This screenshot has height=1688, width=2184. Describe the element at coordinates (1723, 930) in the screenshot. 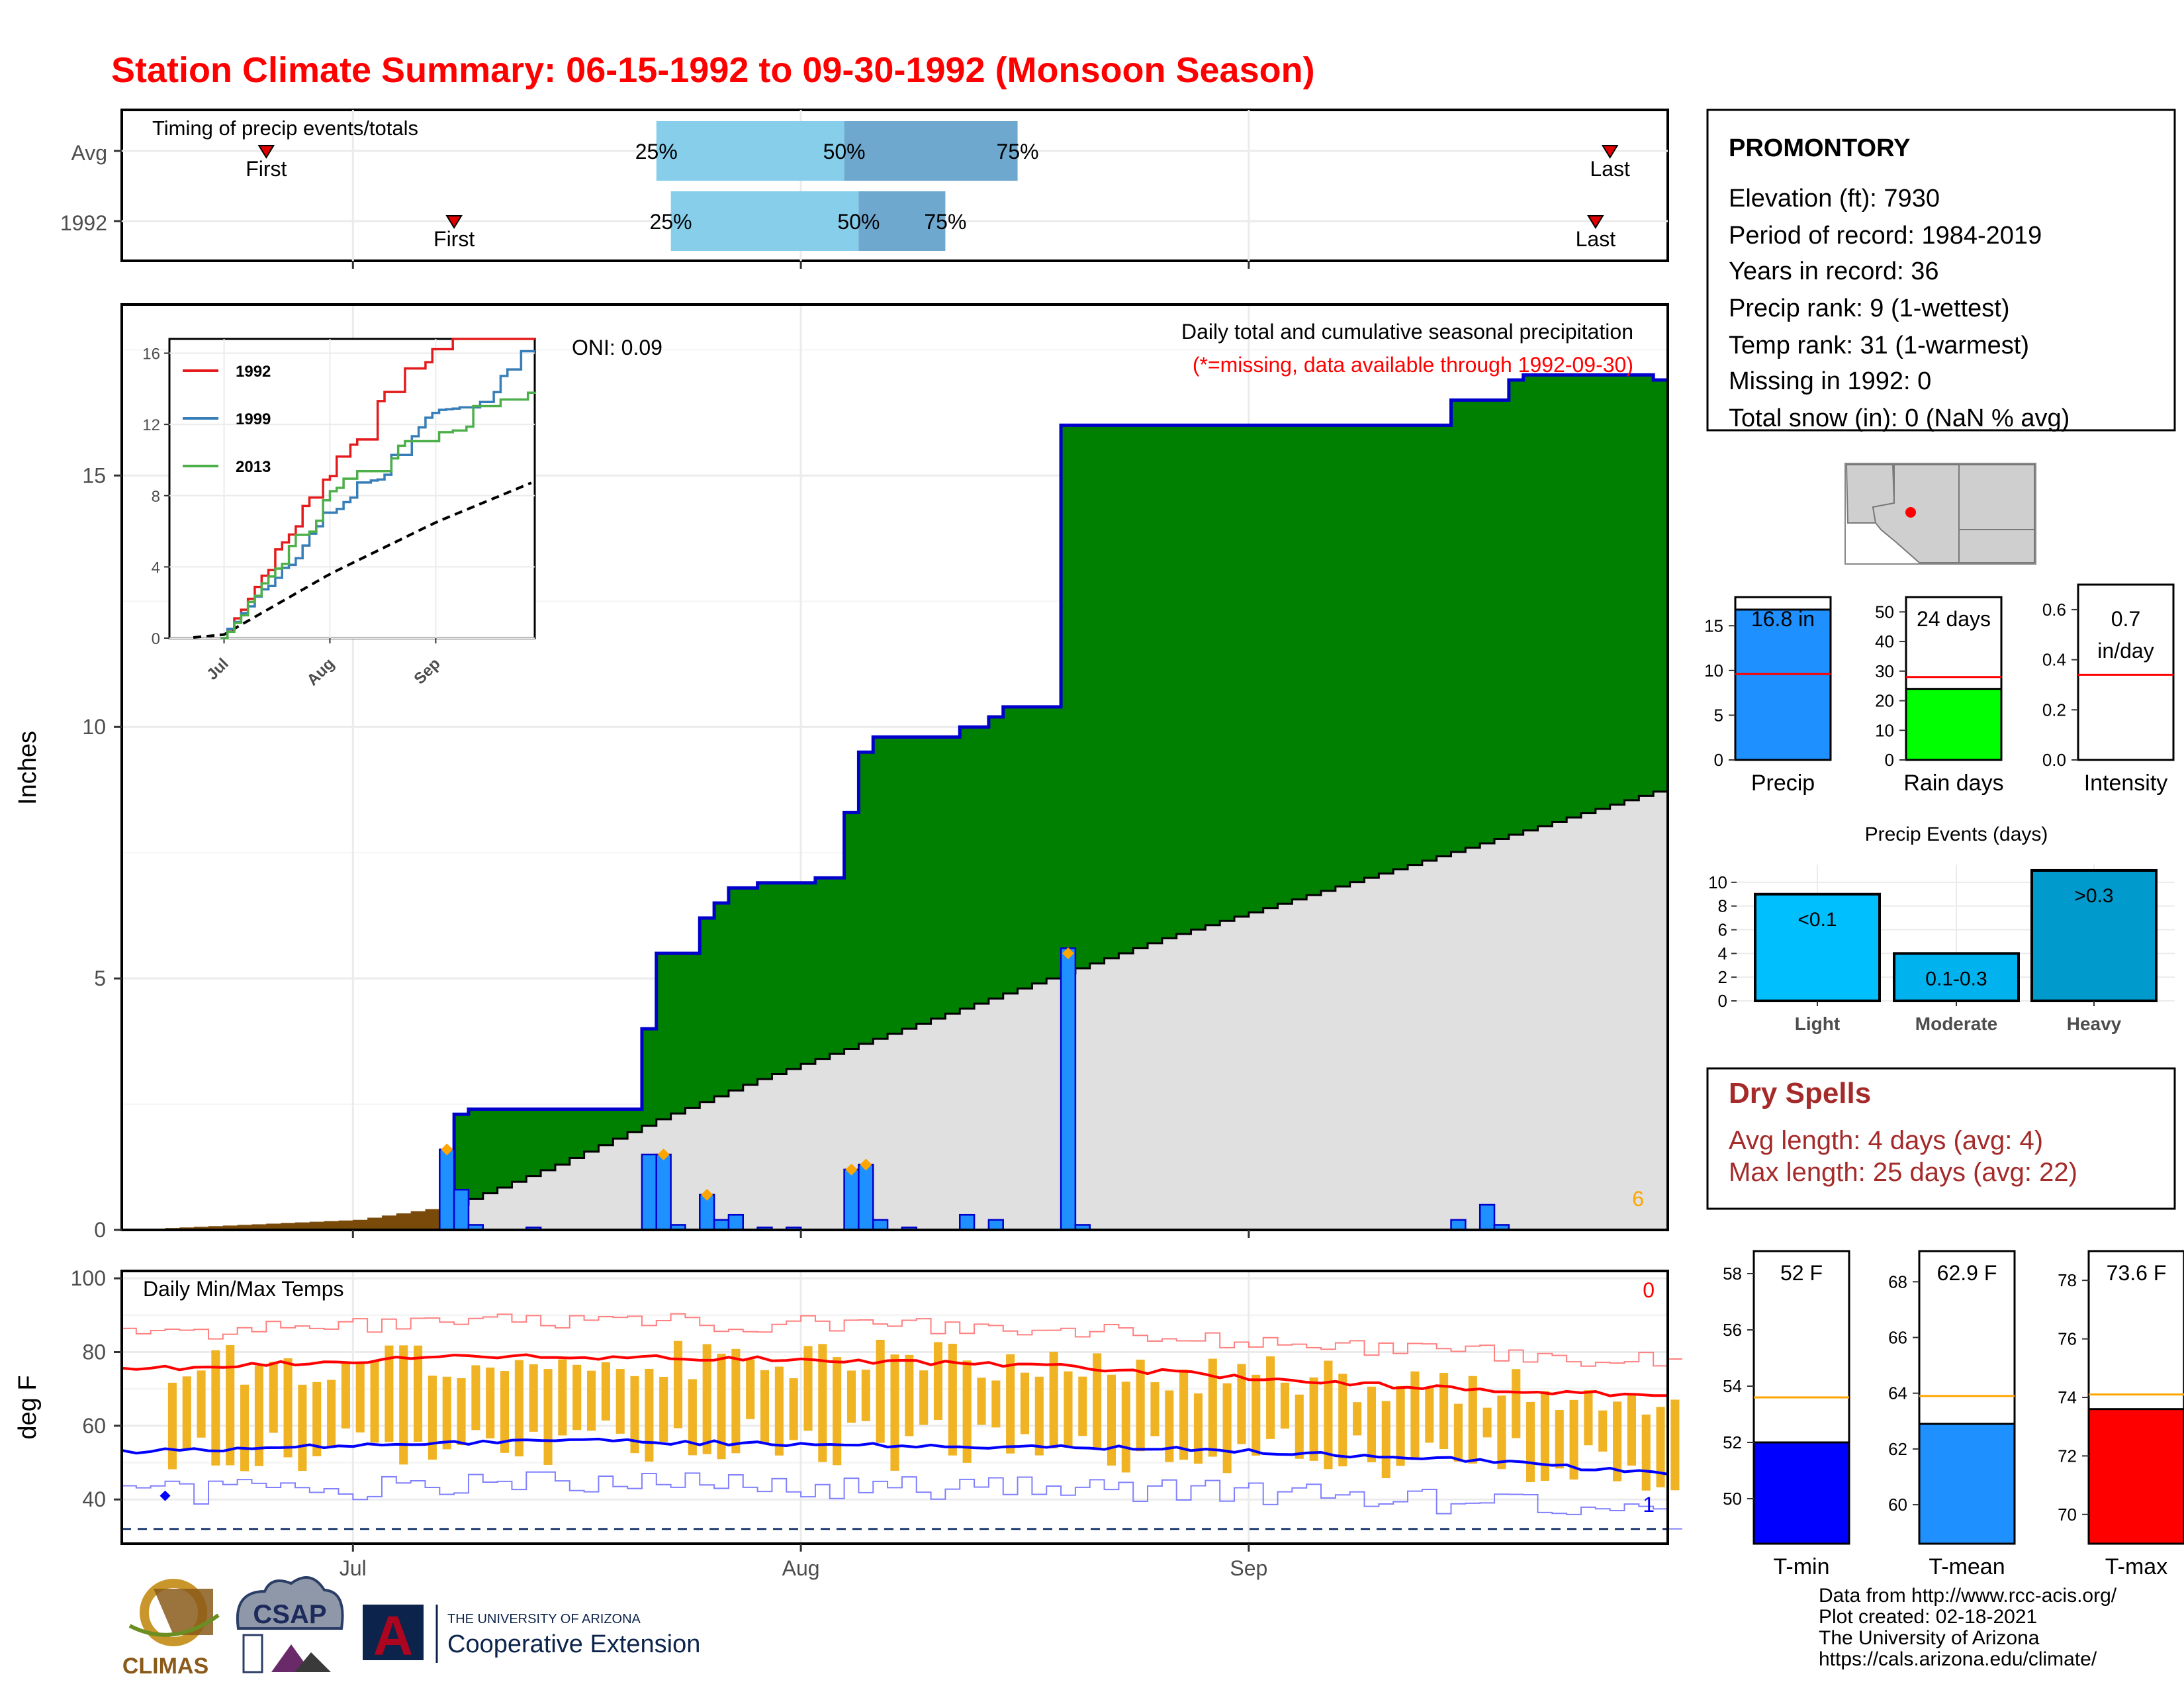

I see `events-ytick-label: 6` at that location.